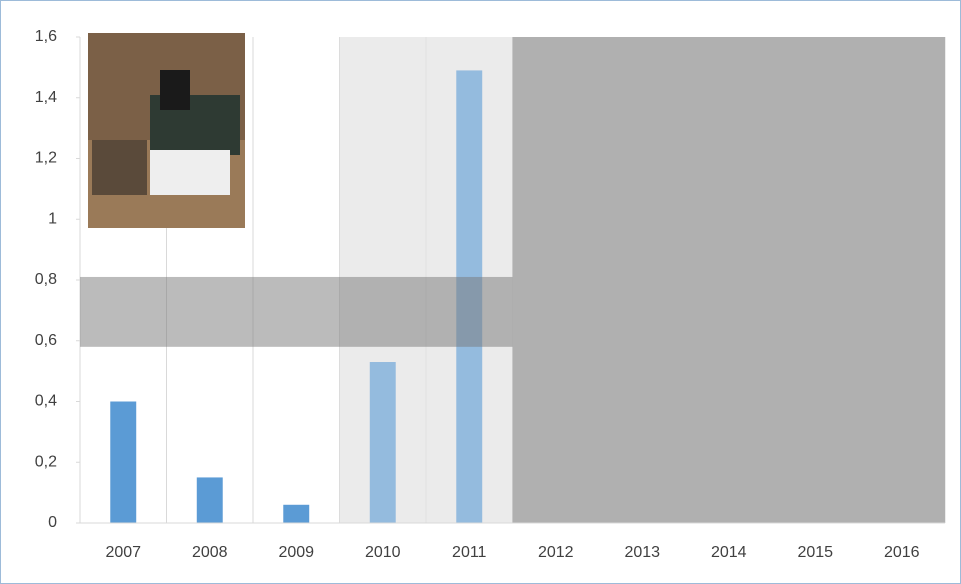 Image resolution: width=961 pixels, height=584 pixels. Describe the element at coordinates (383, 552) in the screenshot. I see `x-tick-label: 2010` at that location.